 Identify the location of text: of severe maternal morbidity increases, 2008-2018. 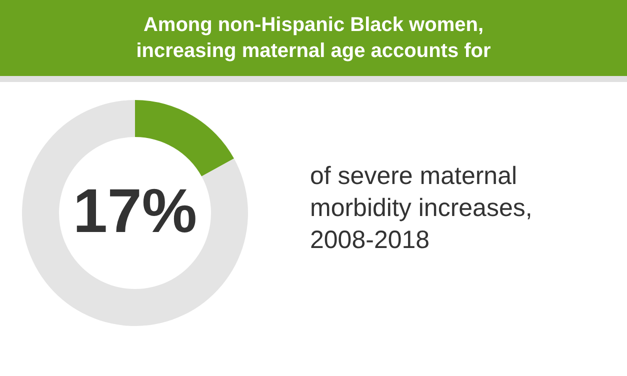
(422, 208).